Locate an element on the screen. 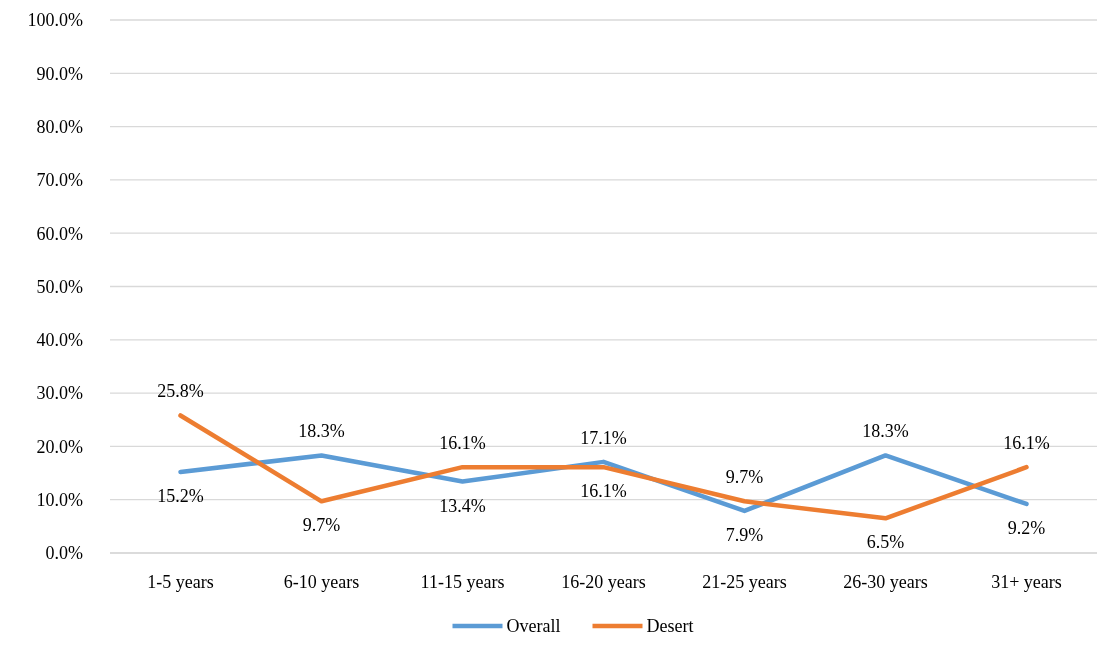 This screenshot has width=1105, height=645. x-tick-label: 31+ years is located at coordinates (1026, 582).